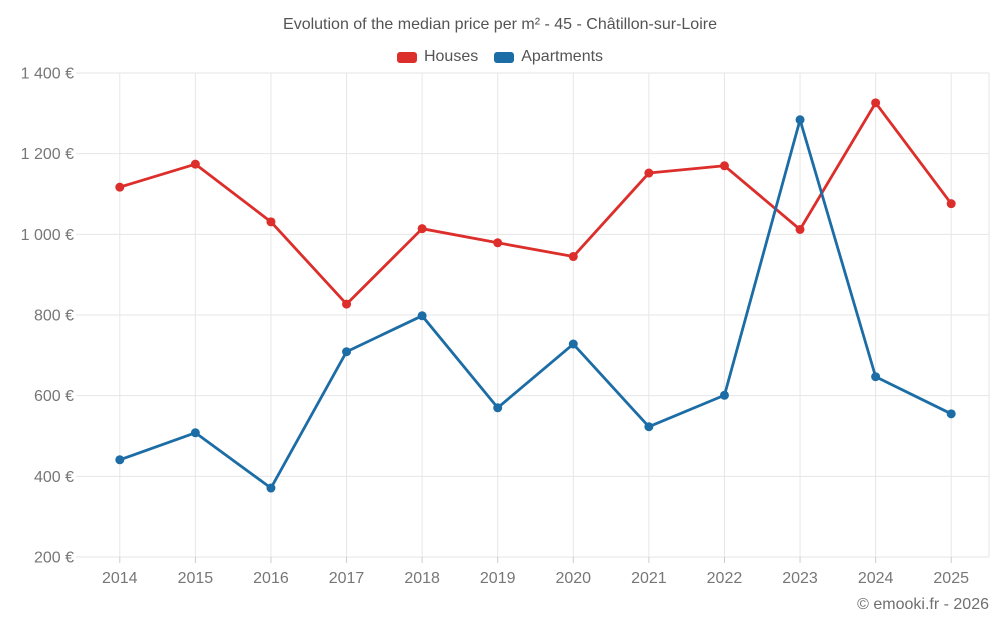 The image size is (1000, 625). I want to click on y-axis-tick-label: 1 000 €, so click(47, 235).